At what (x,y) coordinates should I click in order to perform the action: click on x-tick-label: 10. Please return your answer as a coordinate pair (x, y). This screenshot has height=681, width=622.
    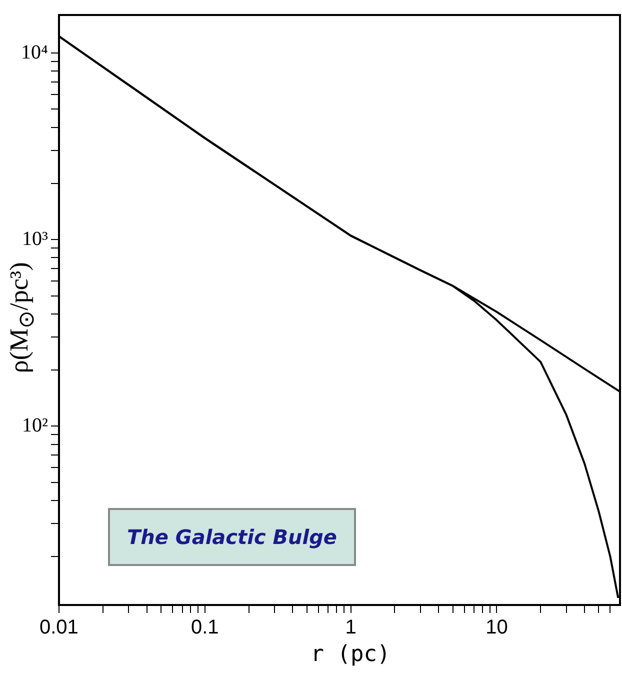
    Looking at the image, I should click on (497, 627).